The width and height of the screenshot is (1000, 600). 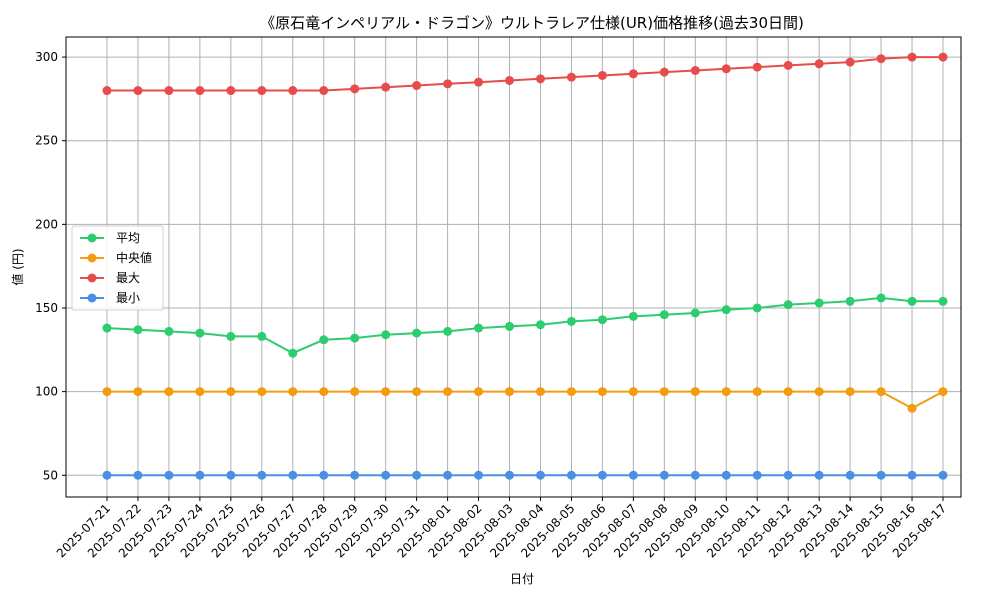 I want to click on y-tick-label: 100, so click(x=46, y=392).